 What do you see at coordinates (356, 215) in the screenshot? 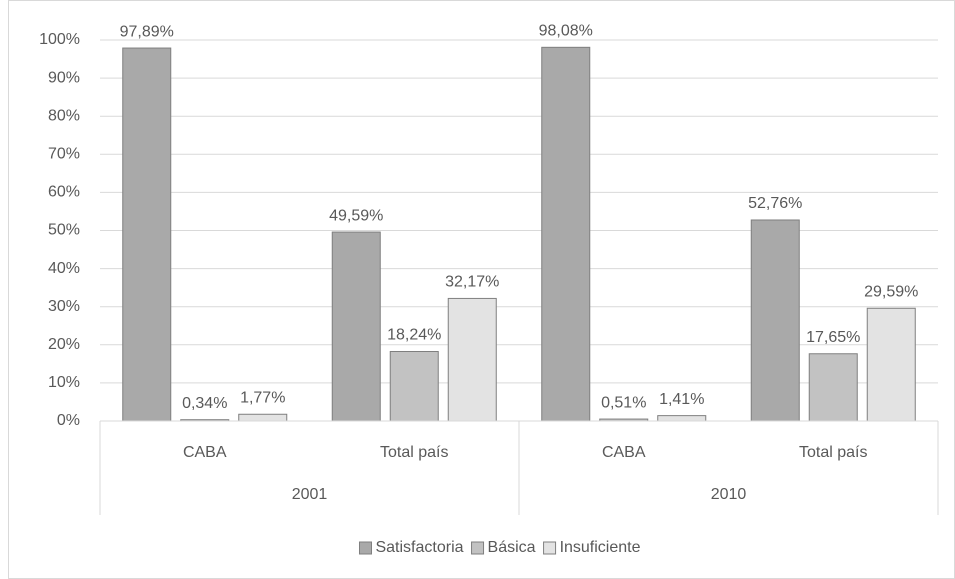
I see `value-label: 49,59%` at bounding box center [356, 215].